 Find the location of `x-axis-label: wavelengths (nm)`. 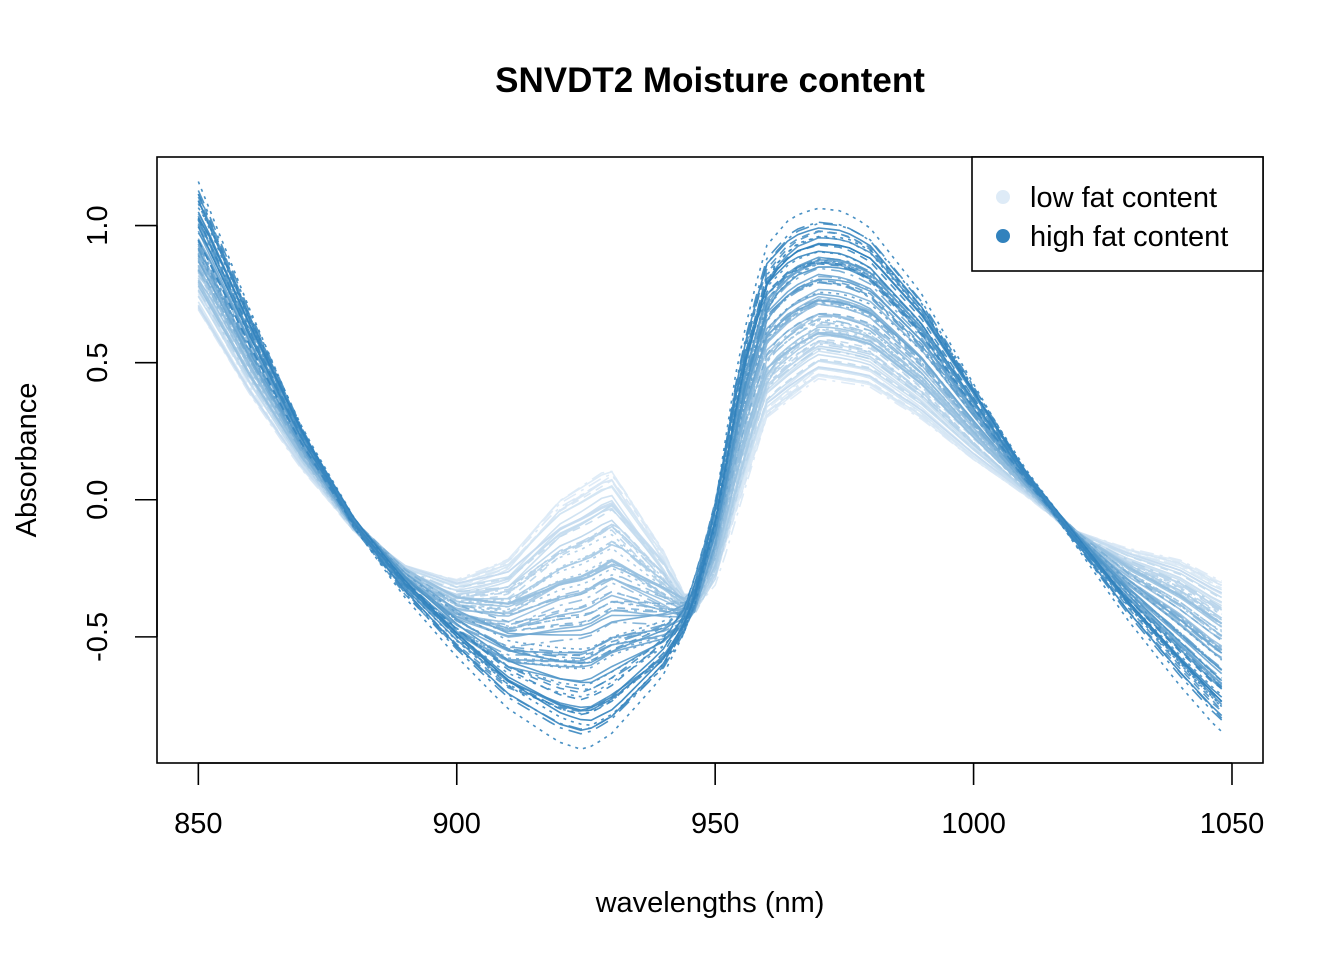

x-axis-label: wavelengths (nm) is located at coordinates (710, 903).